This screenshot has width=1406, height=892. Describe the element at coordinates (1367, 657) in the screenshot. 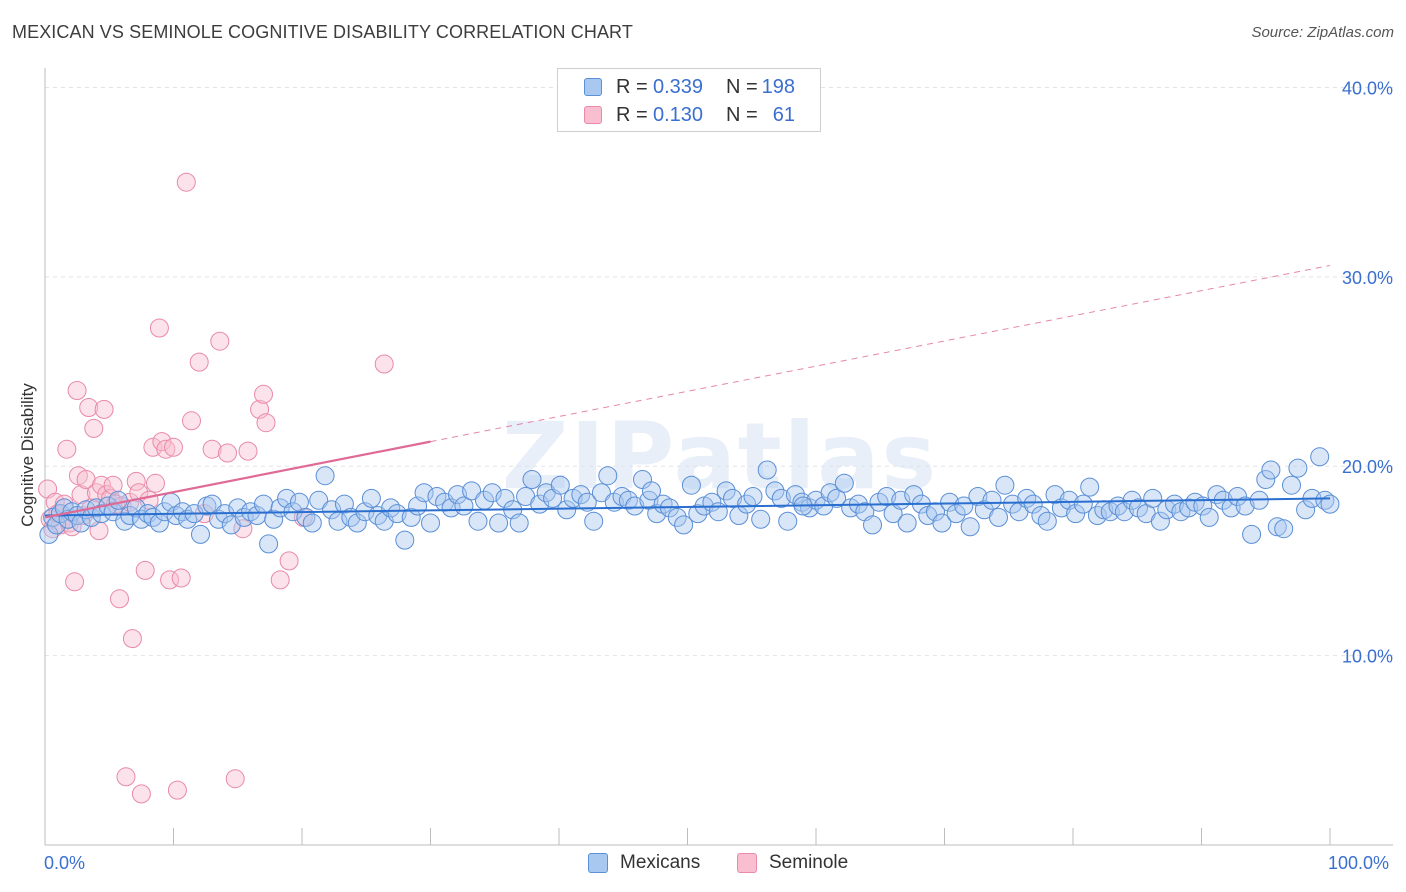

I see `y-tick-label: 10.0%` at that location.